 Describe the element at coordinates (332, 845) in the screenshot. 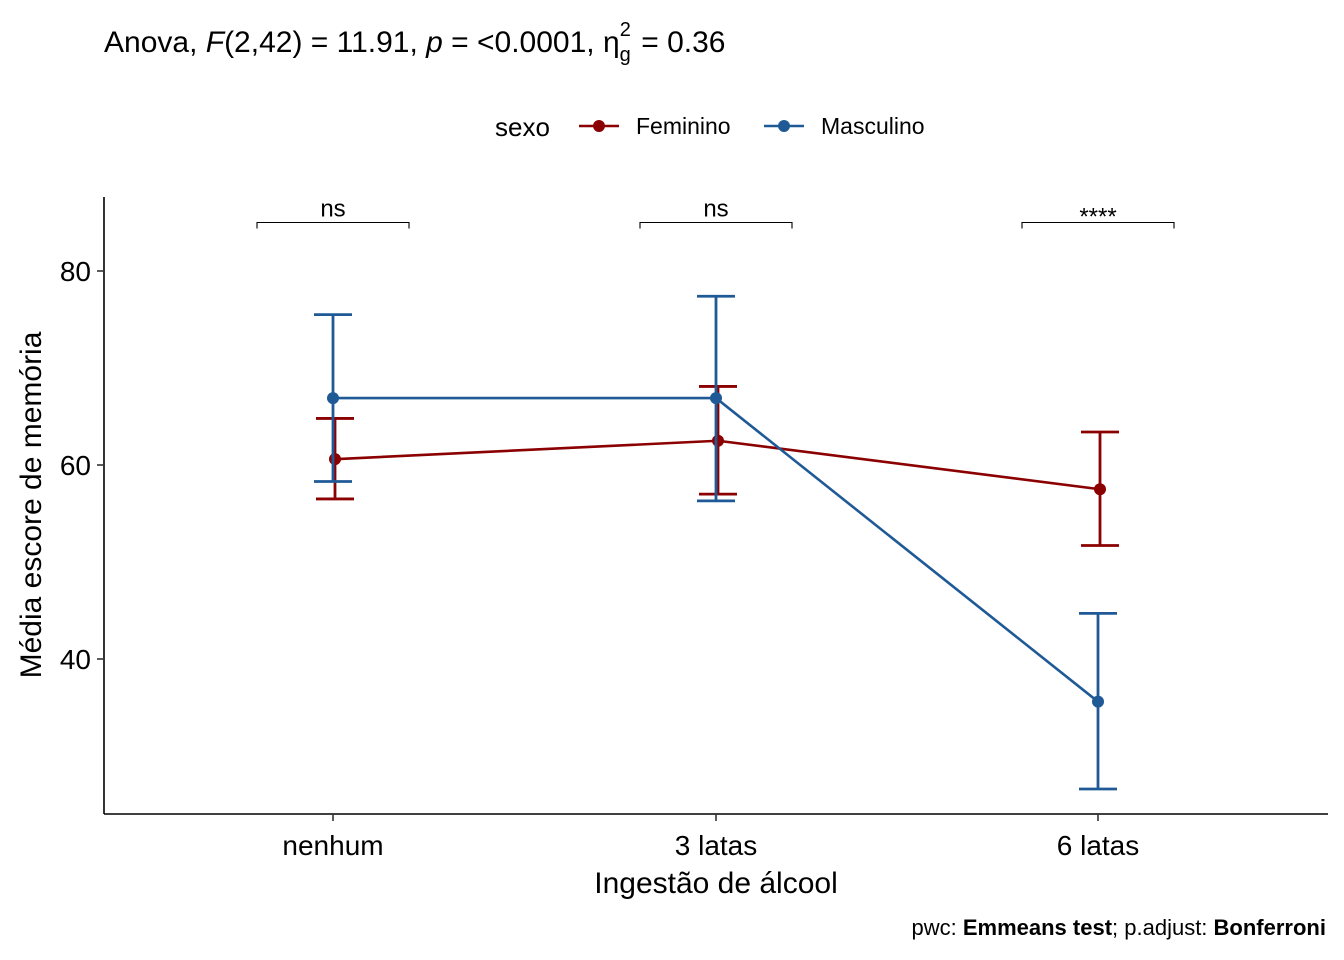

I see `x-tick-label: nenhum` at that location.